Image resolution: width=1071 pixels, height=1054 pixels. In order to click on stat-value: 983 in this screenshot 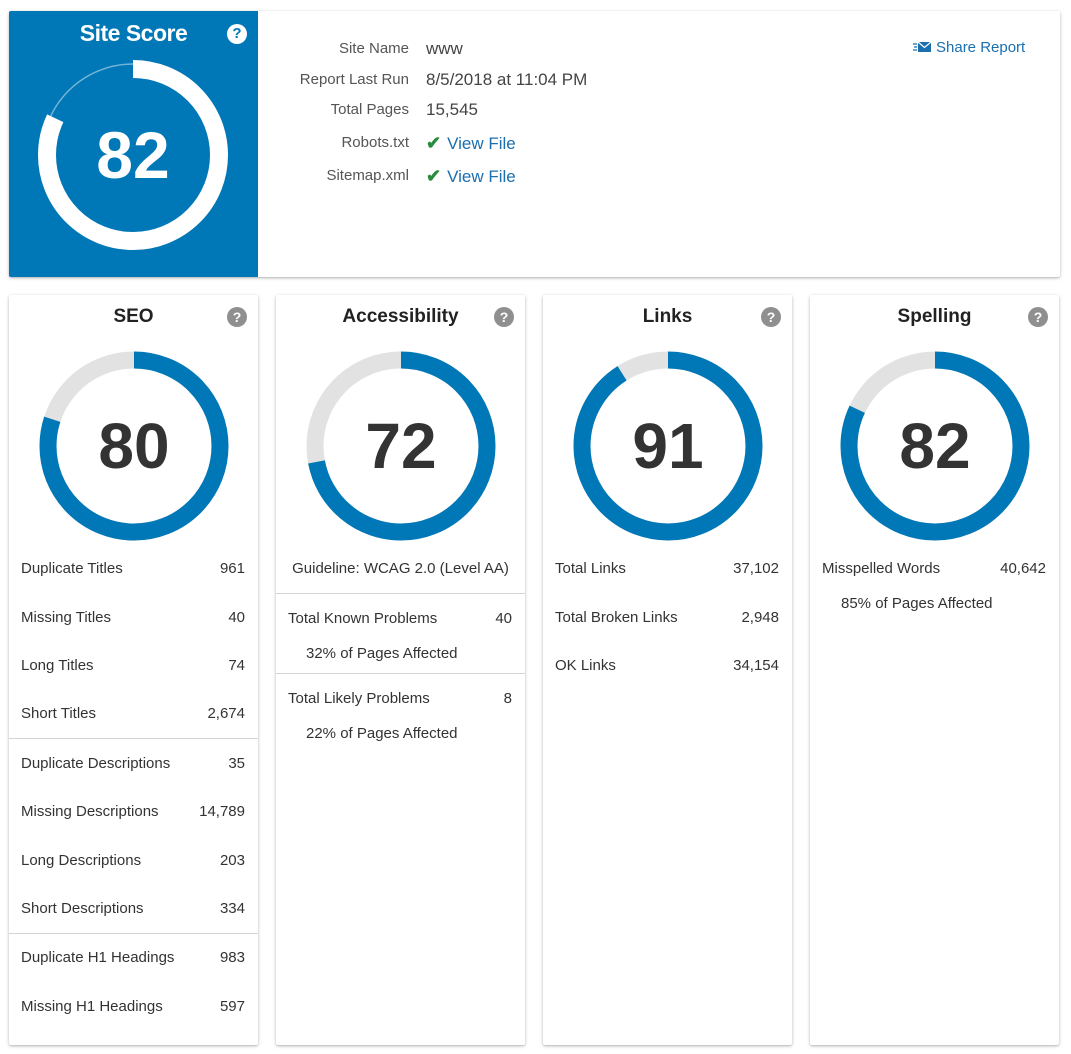, I will do `click(232, 957)`.